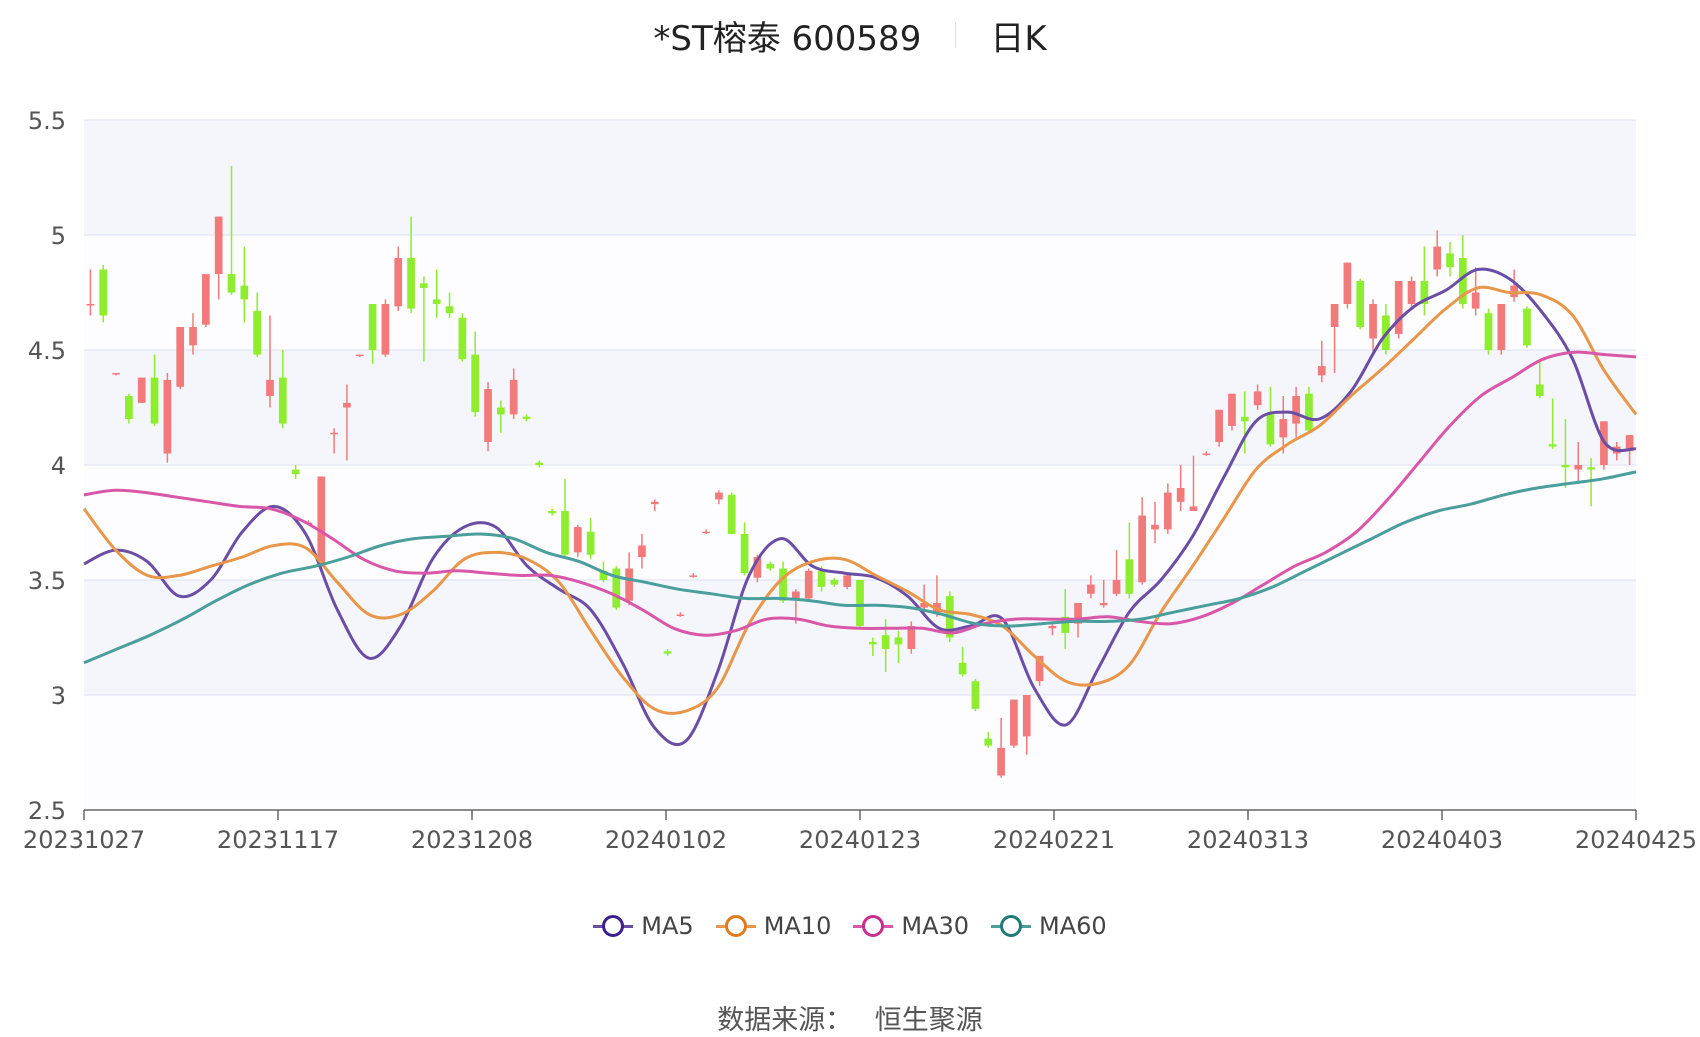  What do you see at coordinates (797, 926) in the screenshot?
I see `legend-label: MA10` at bounding box center [797, 926].